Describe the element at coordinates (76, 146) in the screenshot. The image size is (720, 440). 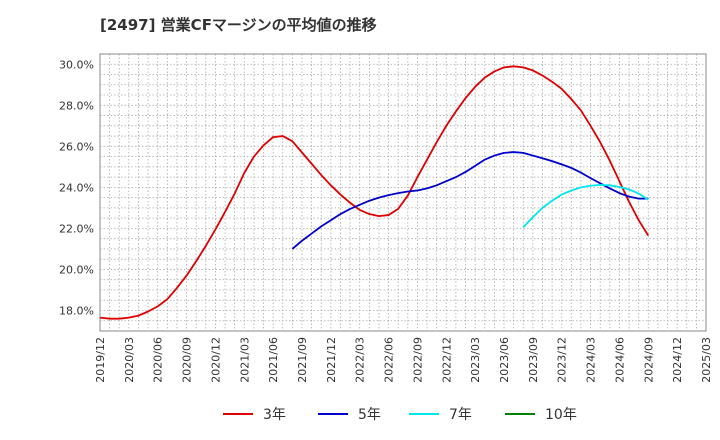
I see `y-tick-label: 26.0%` at that location.